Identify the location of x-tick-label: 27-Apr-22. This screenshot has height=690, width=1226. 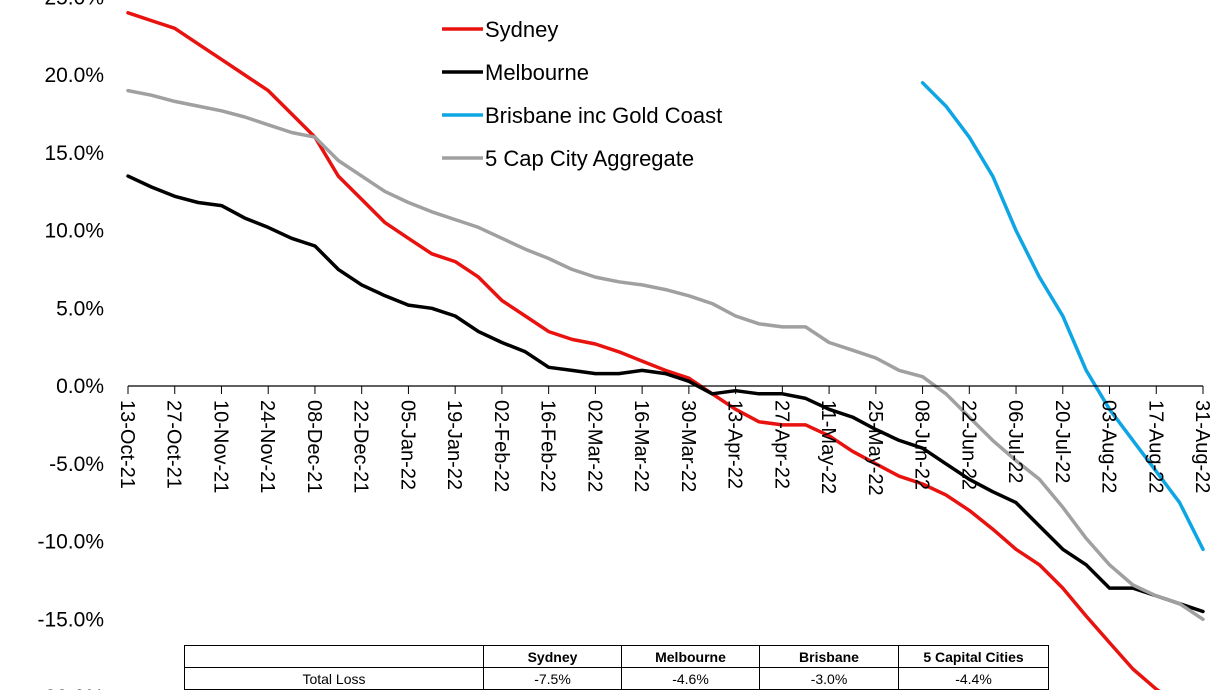
(781, 444).